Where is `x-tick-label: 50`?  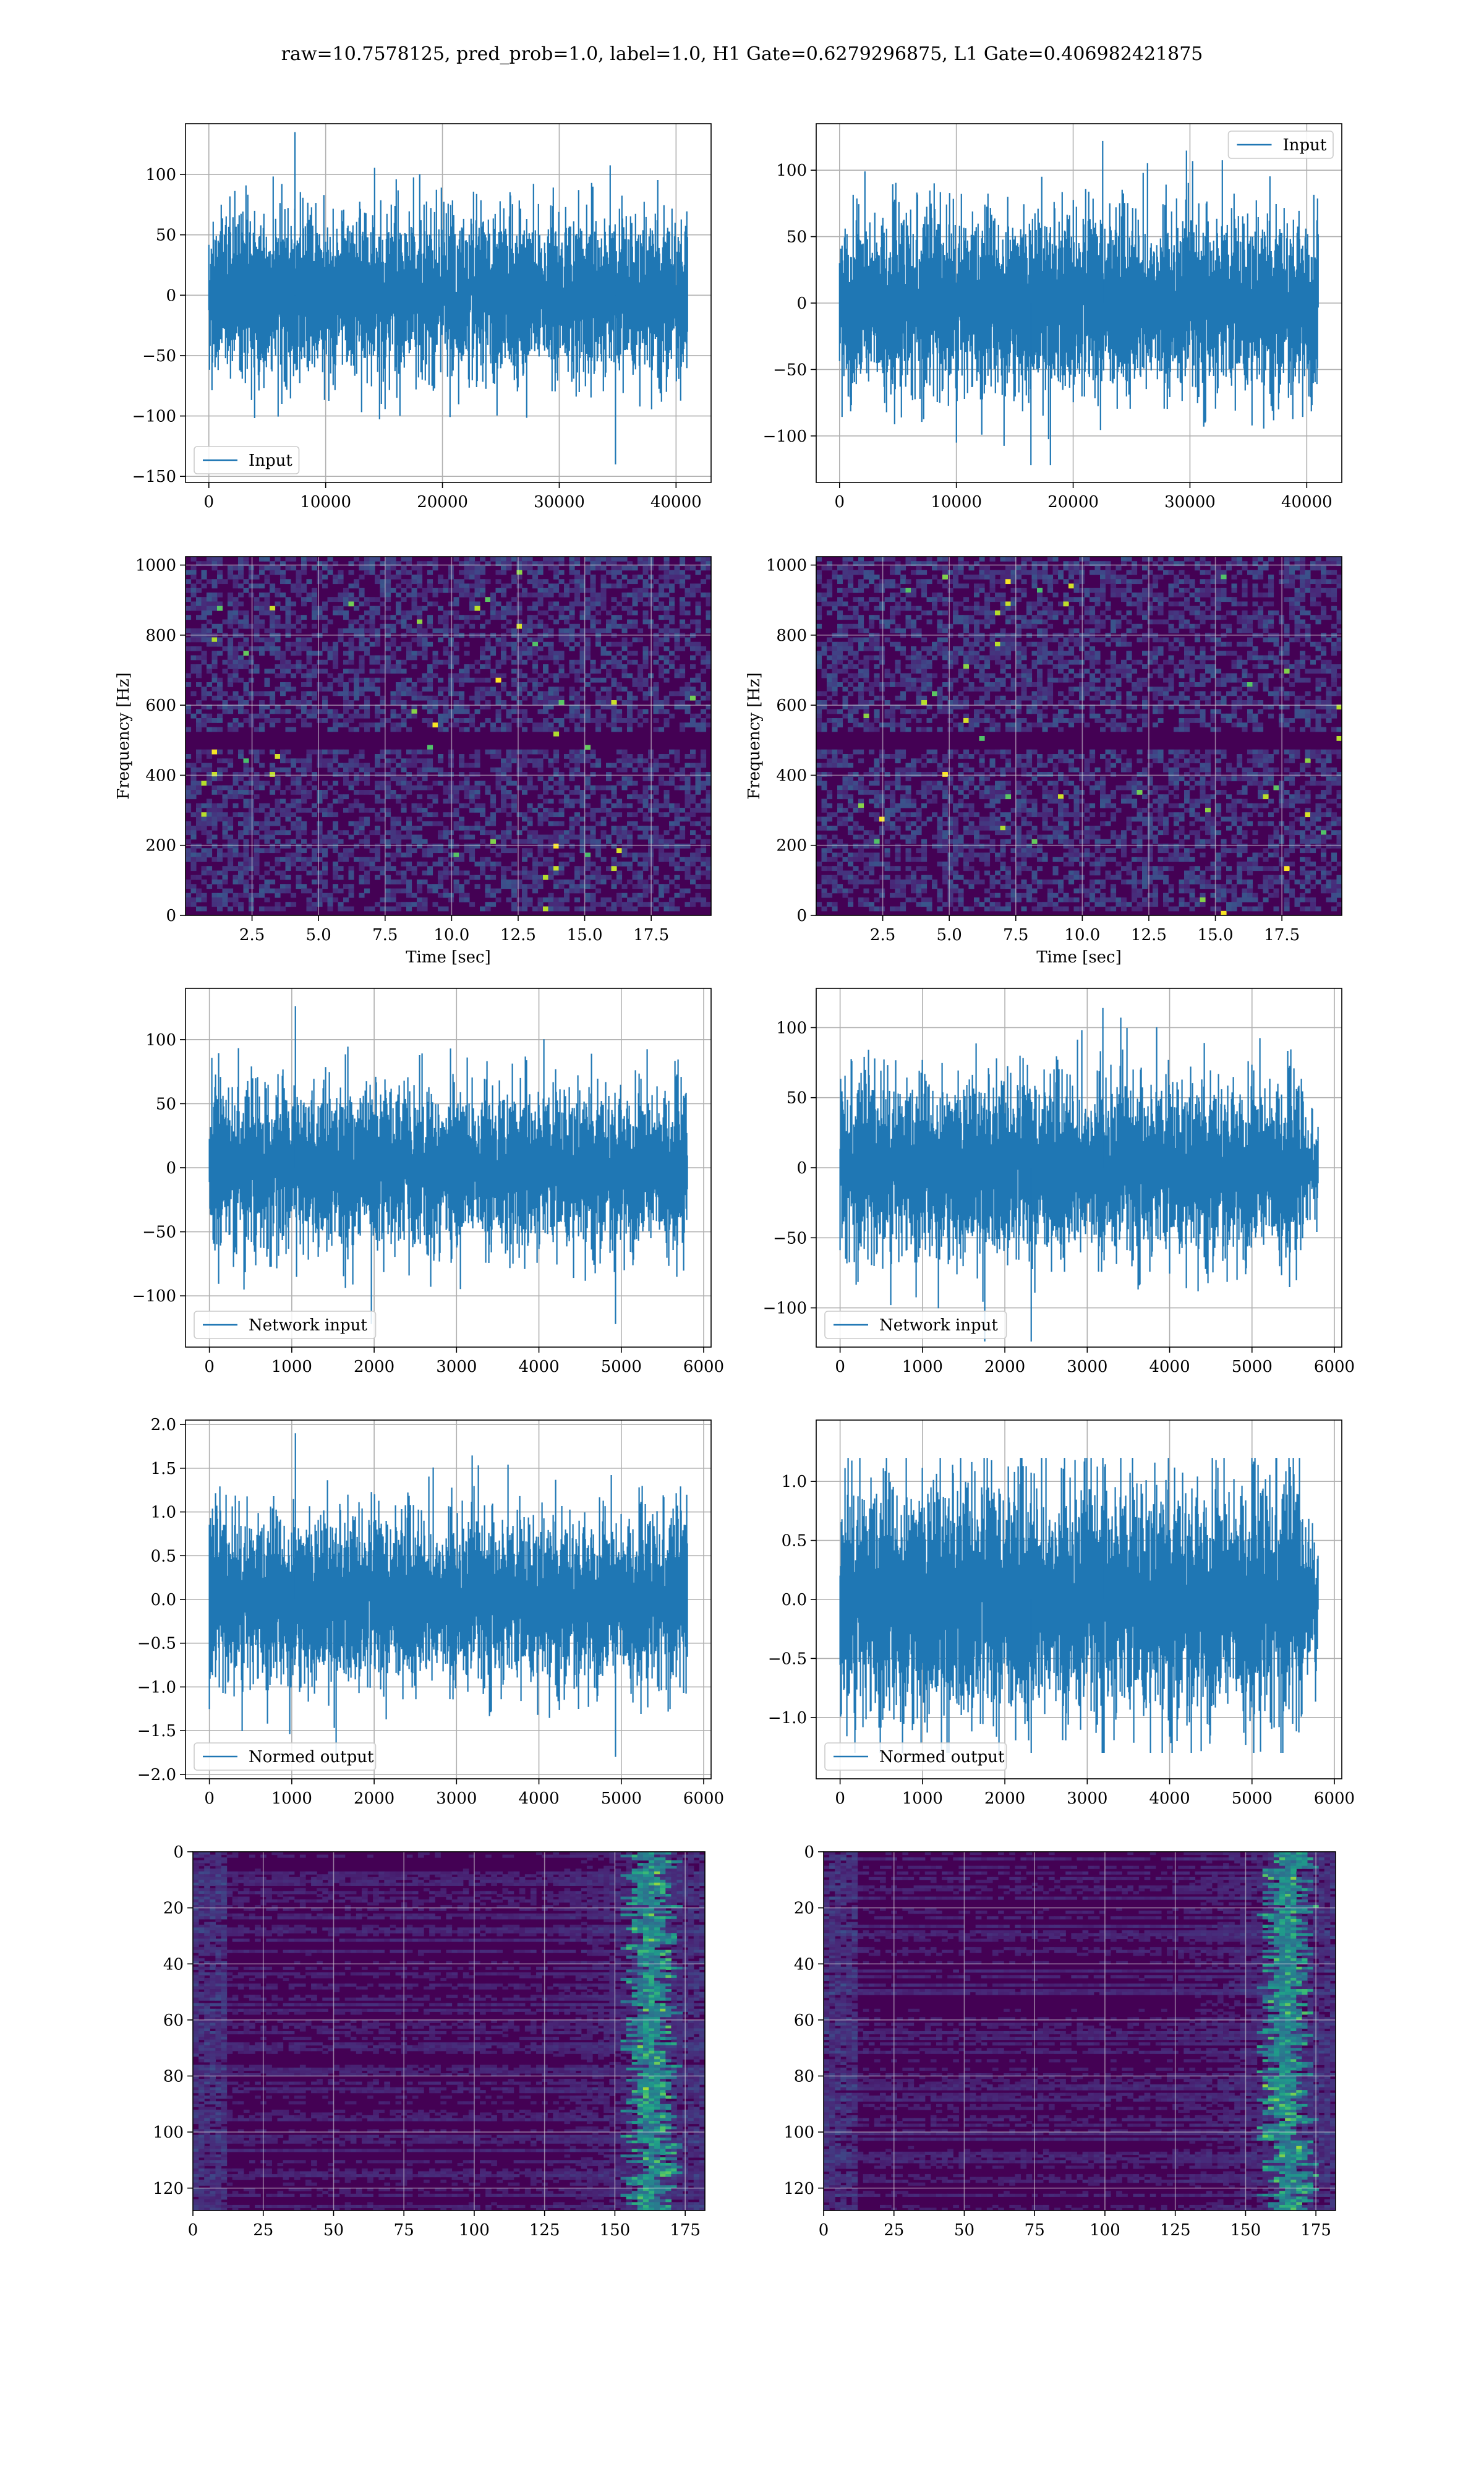 x-tick-label: 50 is located at coordinates (333, 2230).